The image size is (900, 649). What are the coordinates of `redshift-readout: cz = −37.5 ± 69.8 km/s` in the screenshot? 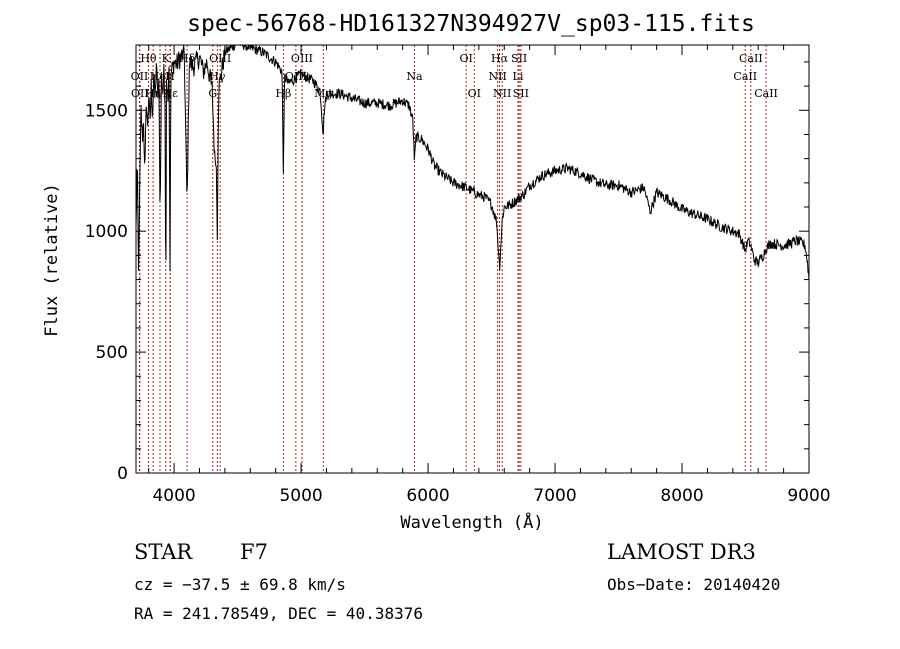 It's located at (240, 584).